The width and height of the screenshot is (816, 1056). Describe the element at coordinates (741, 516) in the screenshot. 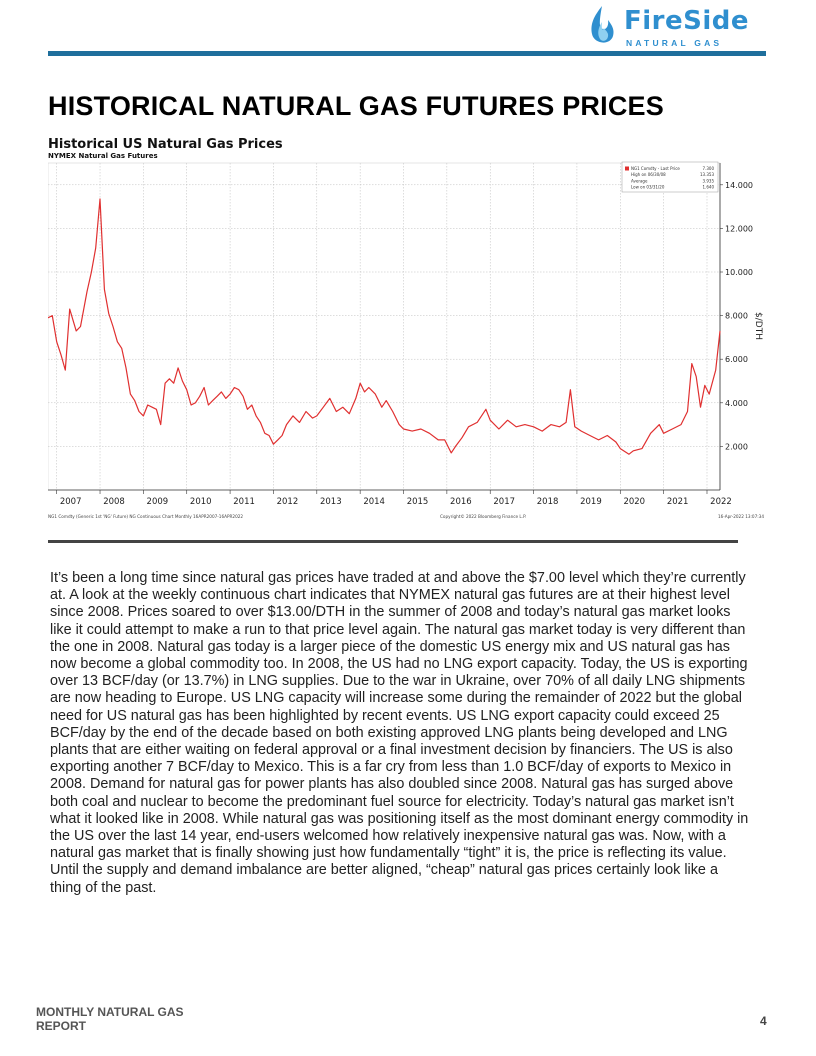

I see `chart-timestamp: 16-Apr-2022 13:07:34` at that location.